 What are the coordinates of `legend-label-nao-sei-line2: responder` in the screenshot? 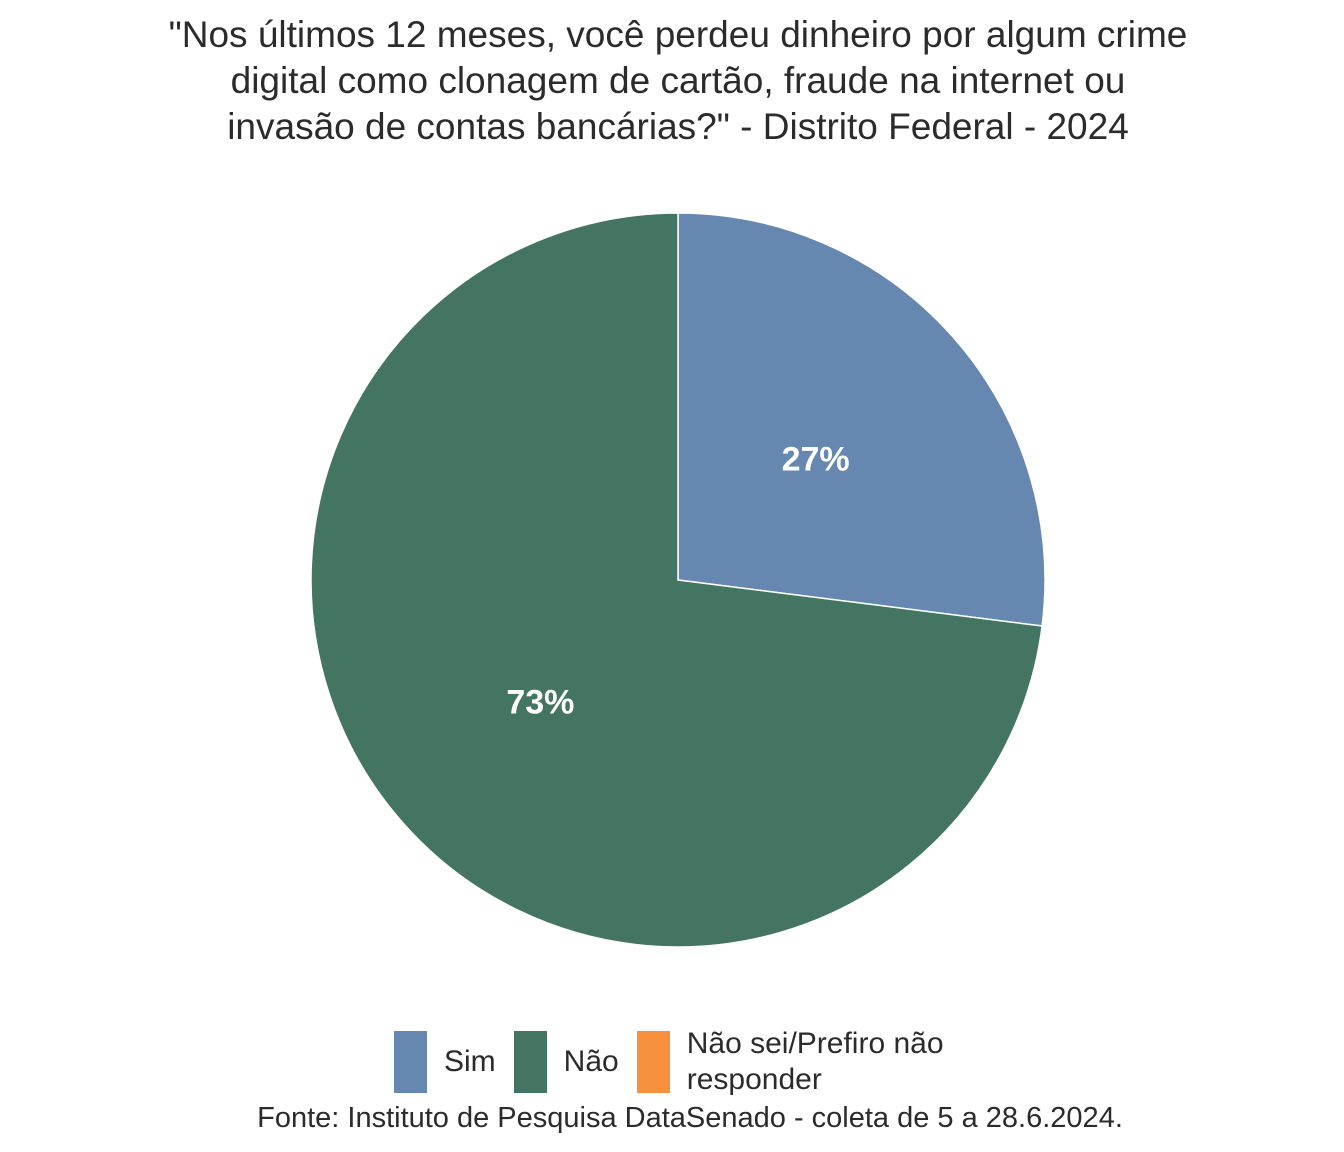 It's located at (754, 1079).